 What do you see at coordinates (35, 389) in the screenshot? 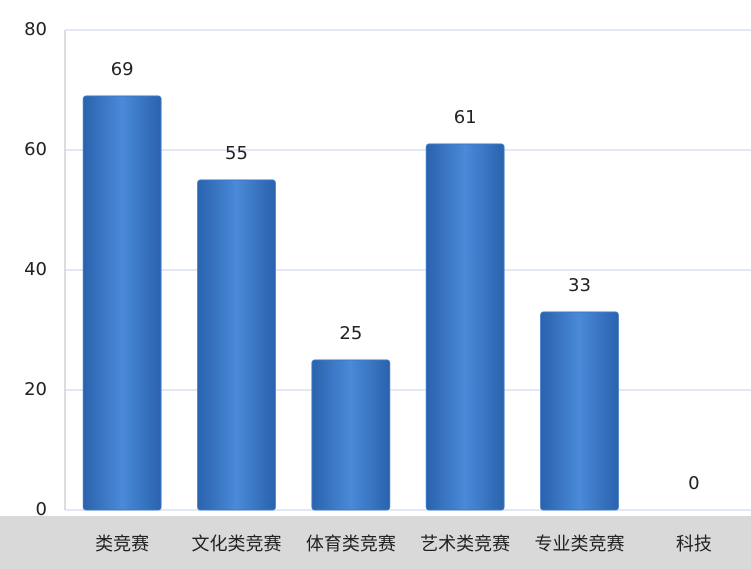
I see `y-tick-label: 20` at bounding box center [35, 389].